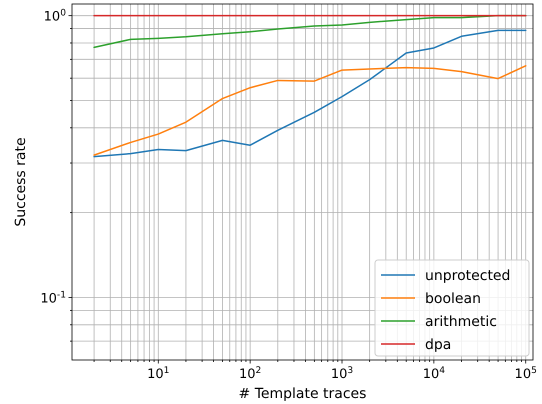 The width and height of the screenshot is (542, 404). What do you see at coordinates (53, 298) in the screenshot?
I see `y-tick-label: 10$^{-1}$` at bounding box center [53, 298].